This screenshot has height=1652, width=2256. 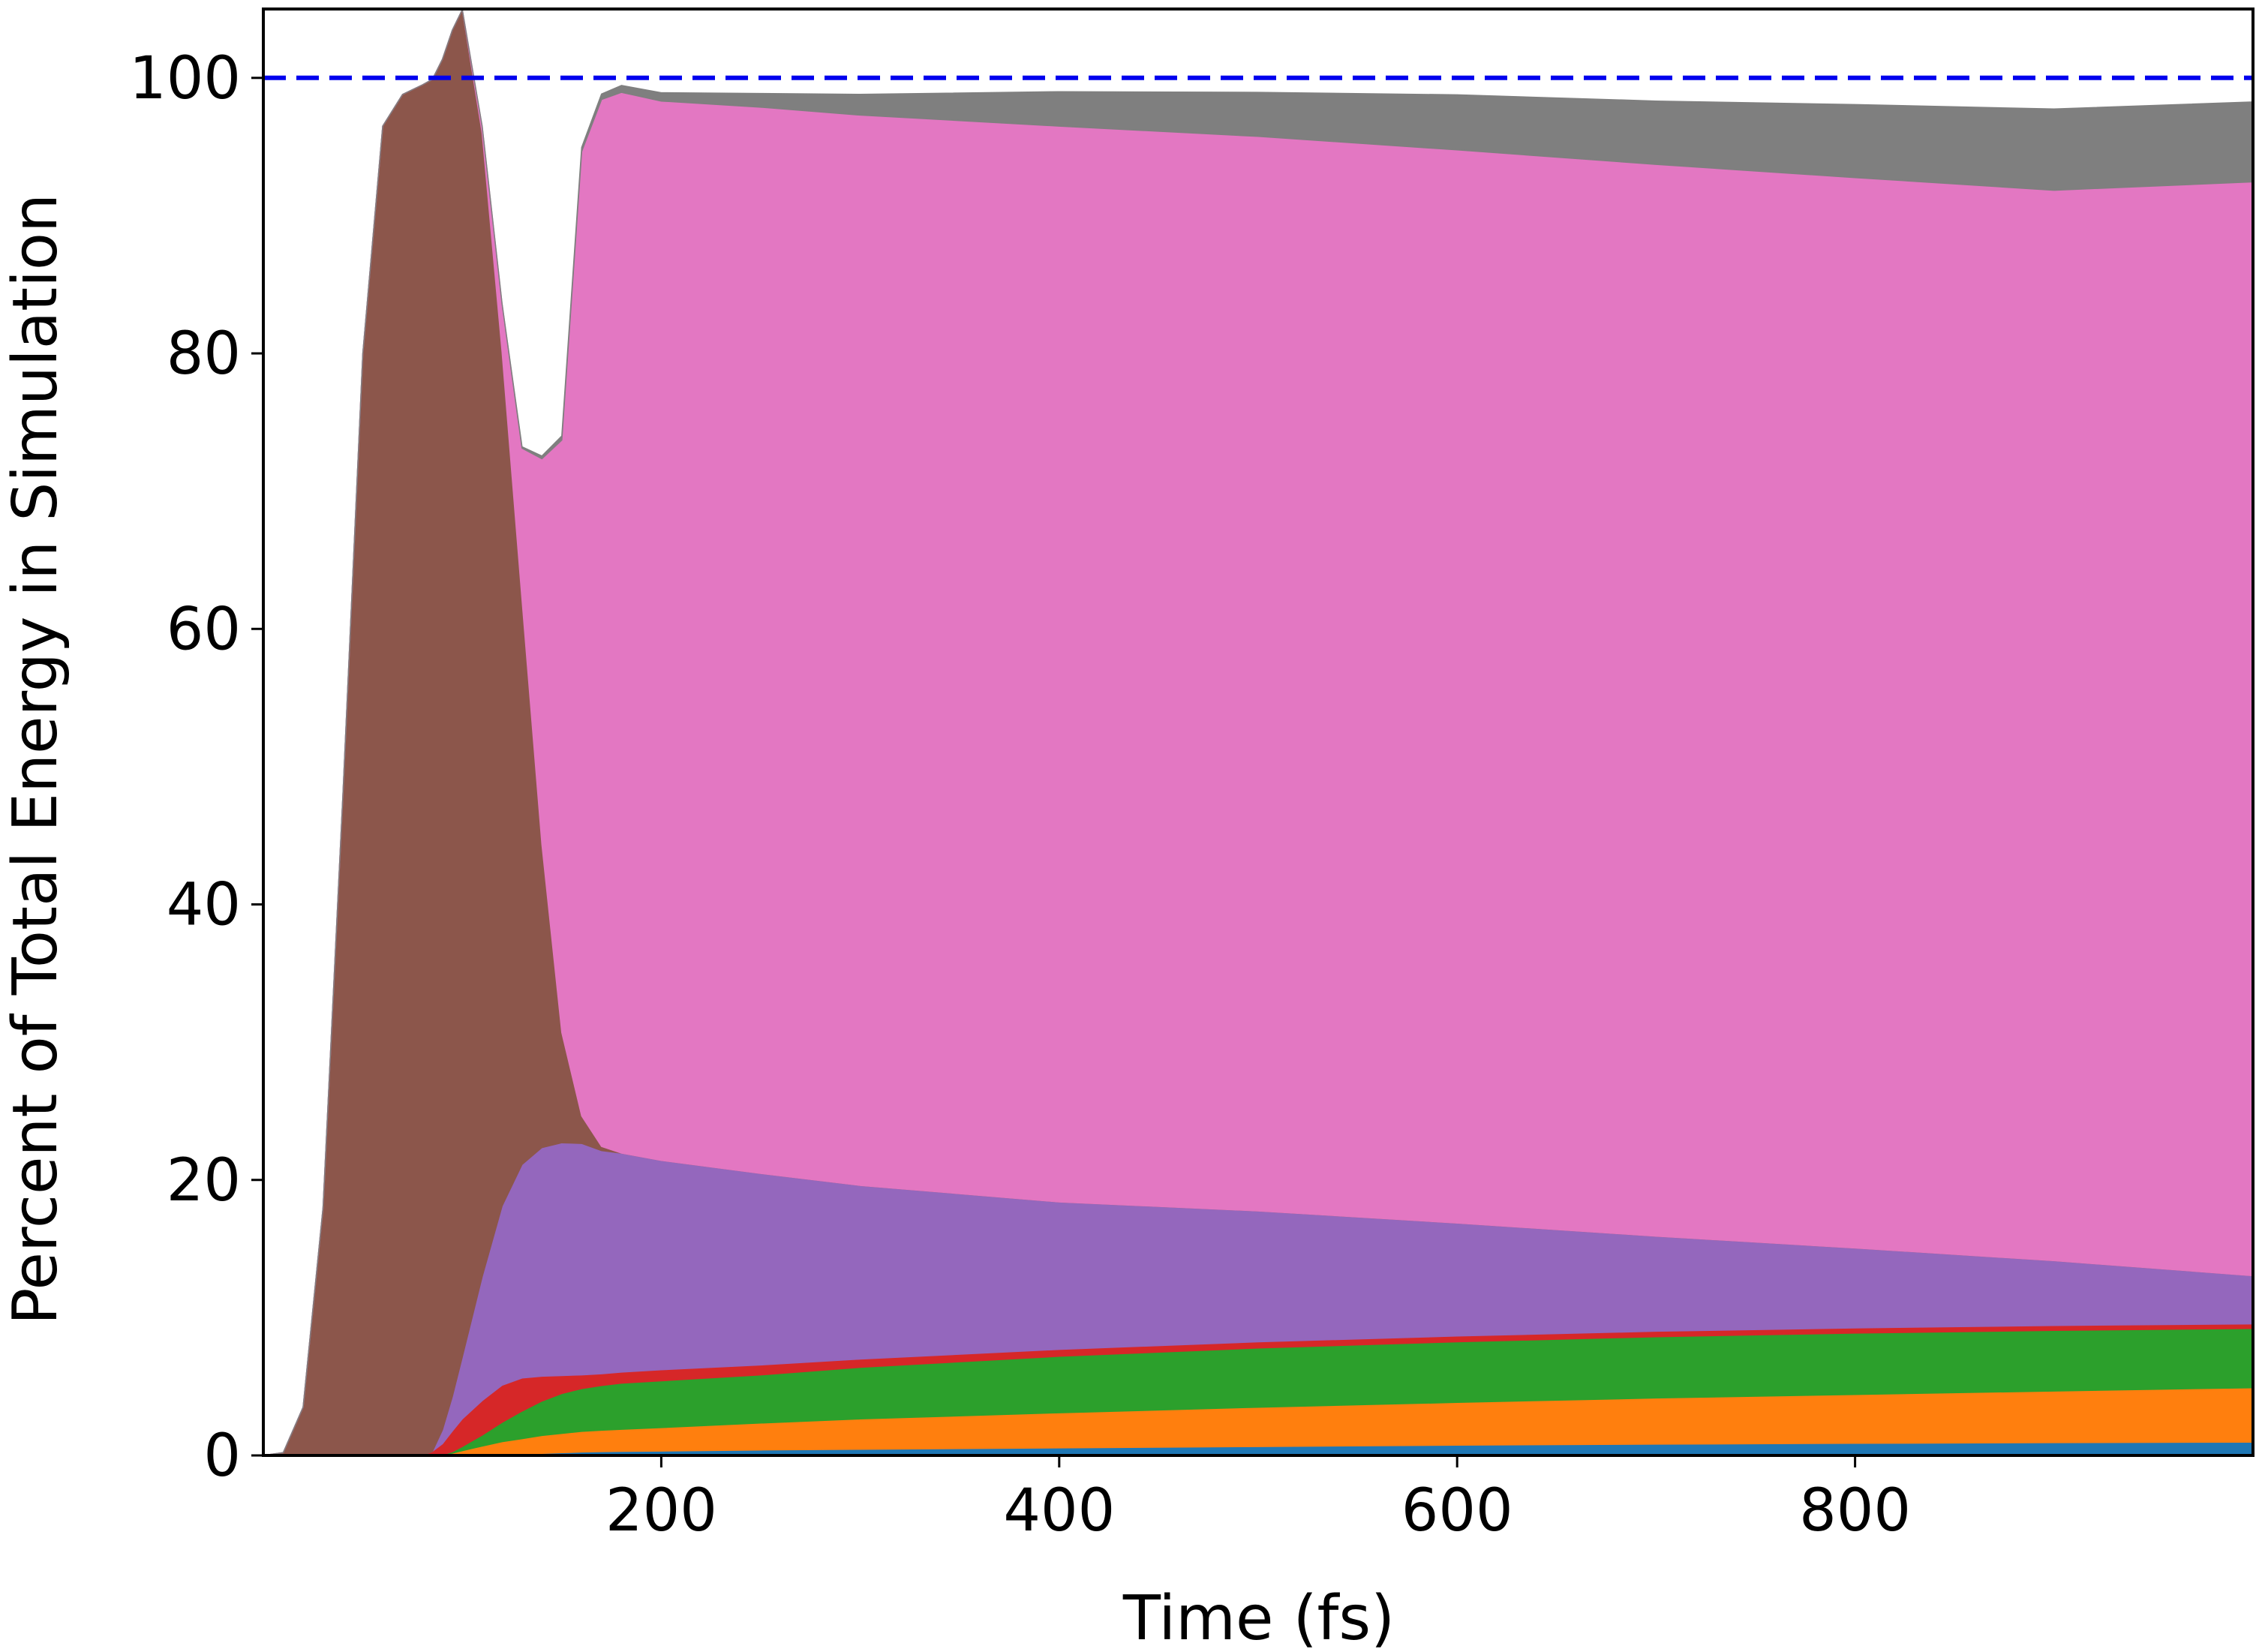 I want to click on y-tick-label: 0, so click(x=222, y=1456).